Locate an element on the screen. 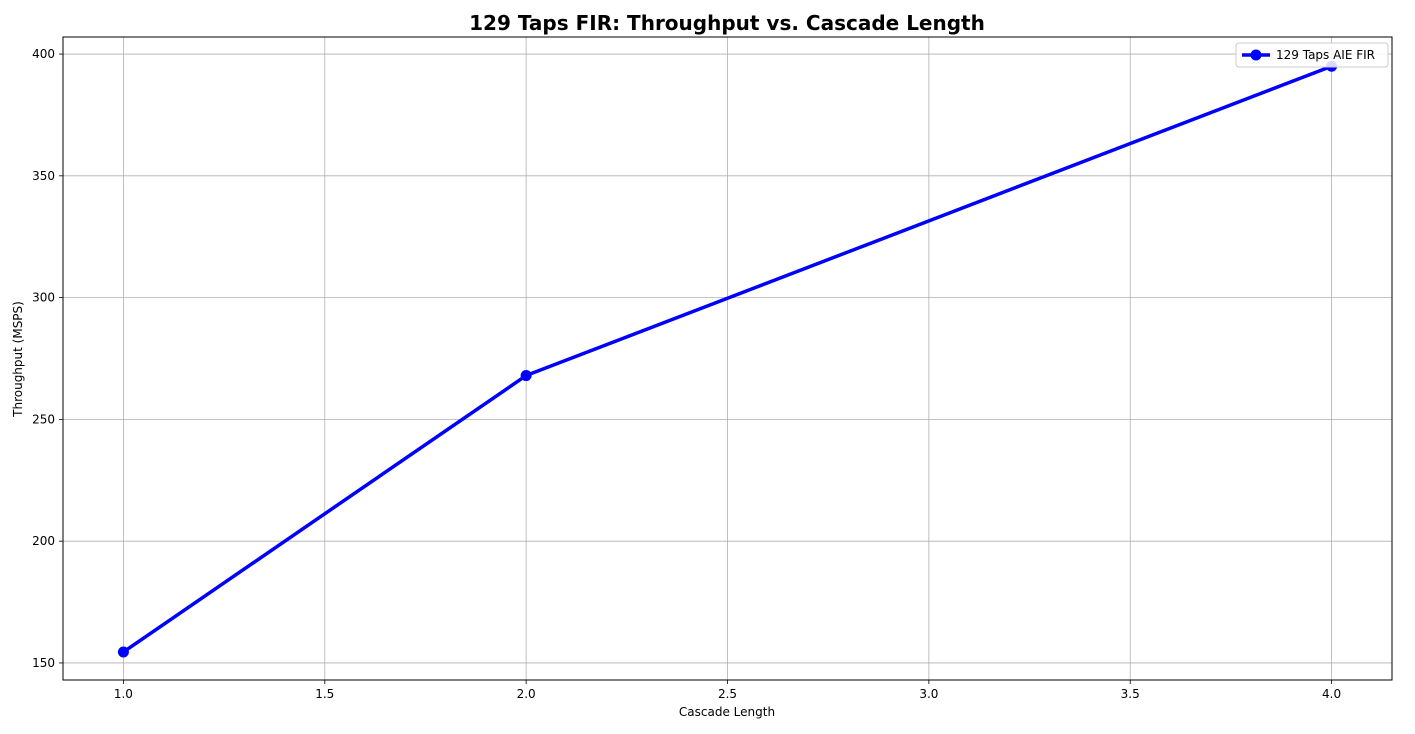  x-axis-label: Cascade Length is located at coordinates (727, 712).